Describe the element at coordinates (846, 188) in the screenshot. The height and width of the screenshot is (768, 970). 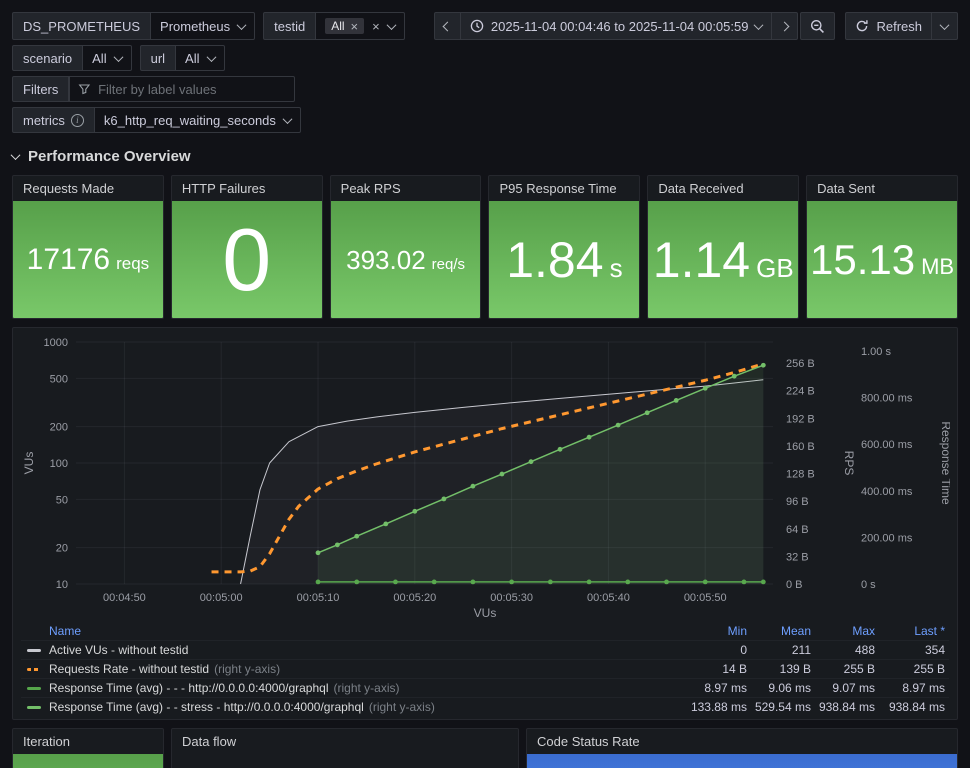
I see `panel-title: Data Sent` at that location.